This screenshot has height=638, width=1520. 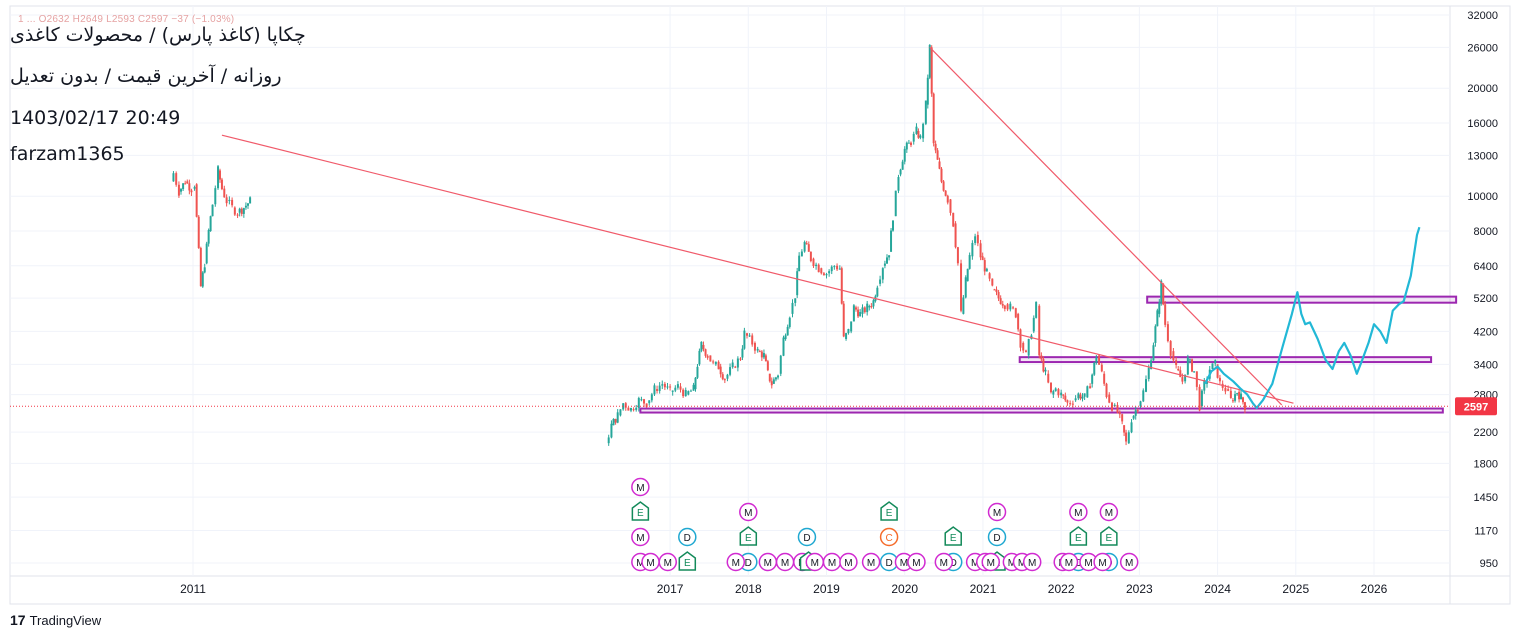 What do you see at coordinates (55, 620) in the screenshot?
I see `tradingview-brand: 17 TradingView` at bounding box center [55, 620].